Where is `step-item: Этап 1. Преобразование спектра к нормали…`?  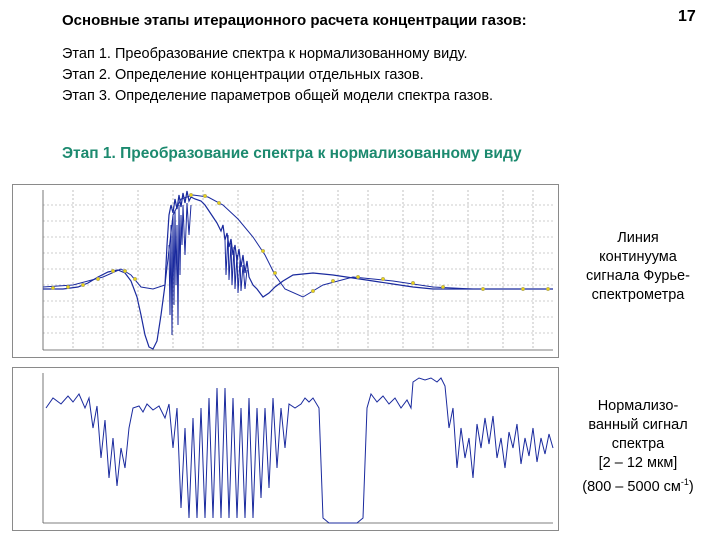
step-item: Этап 1. Преобразование спектра к нормали… is located at coordinates (265, 54).